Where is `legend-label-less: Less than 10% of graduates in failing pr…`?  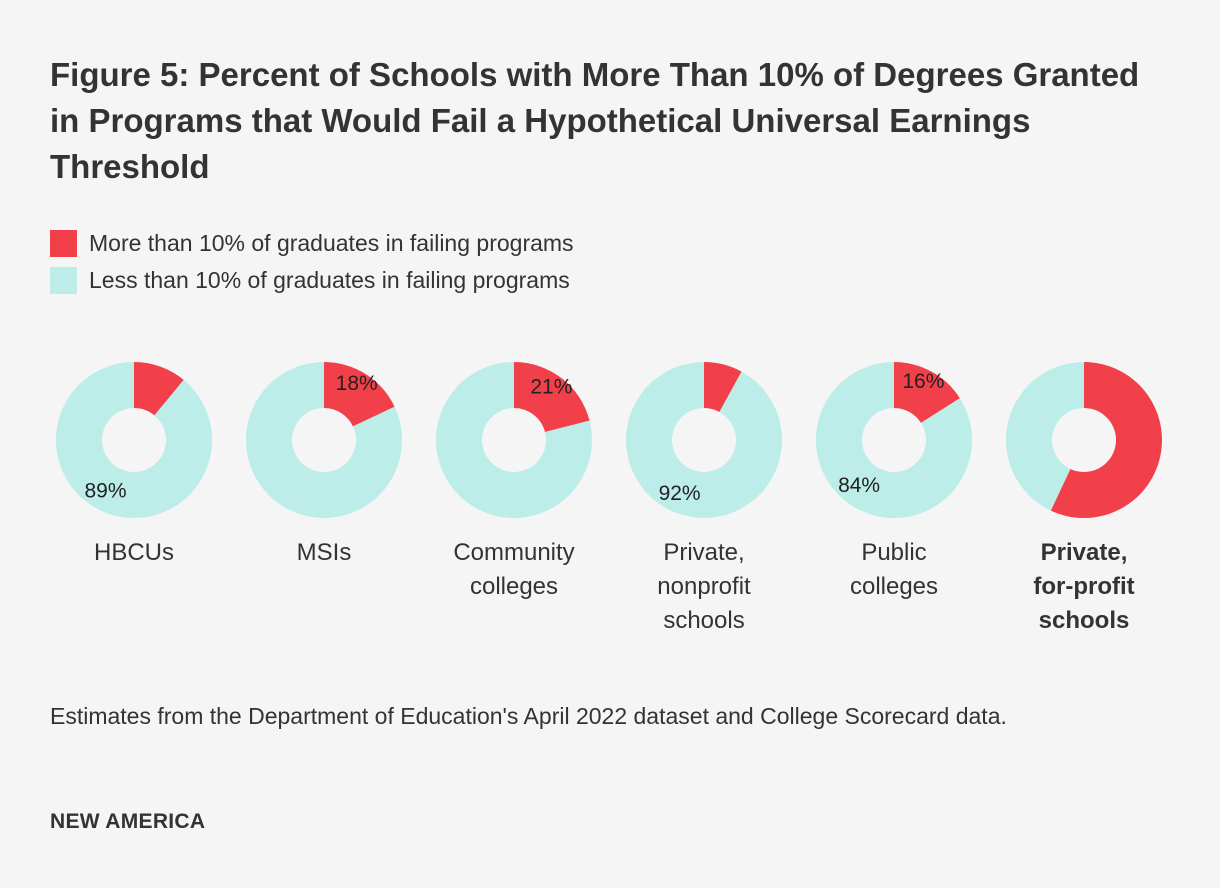 legend-label-less: Less than 10% of graduates in failing pr… is located at coordinates (329, 280).